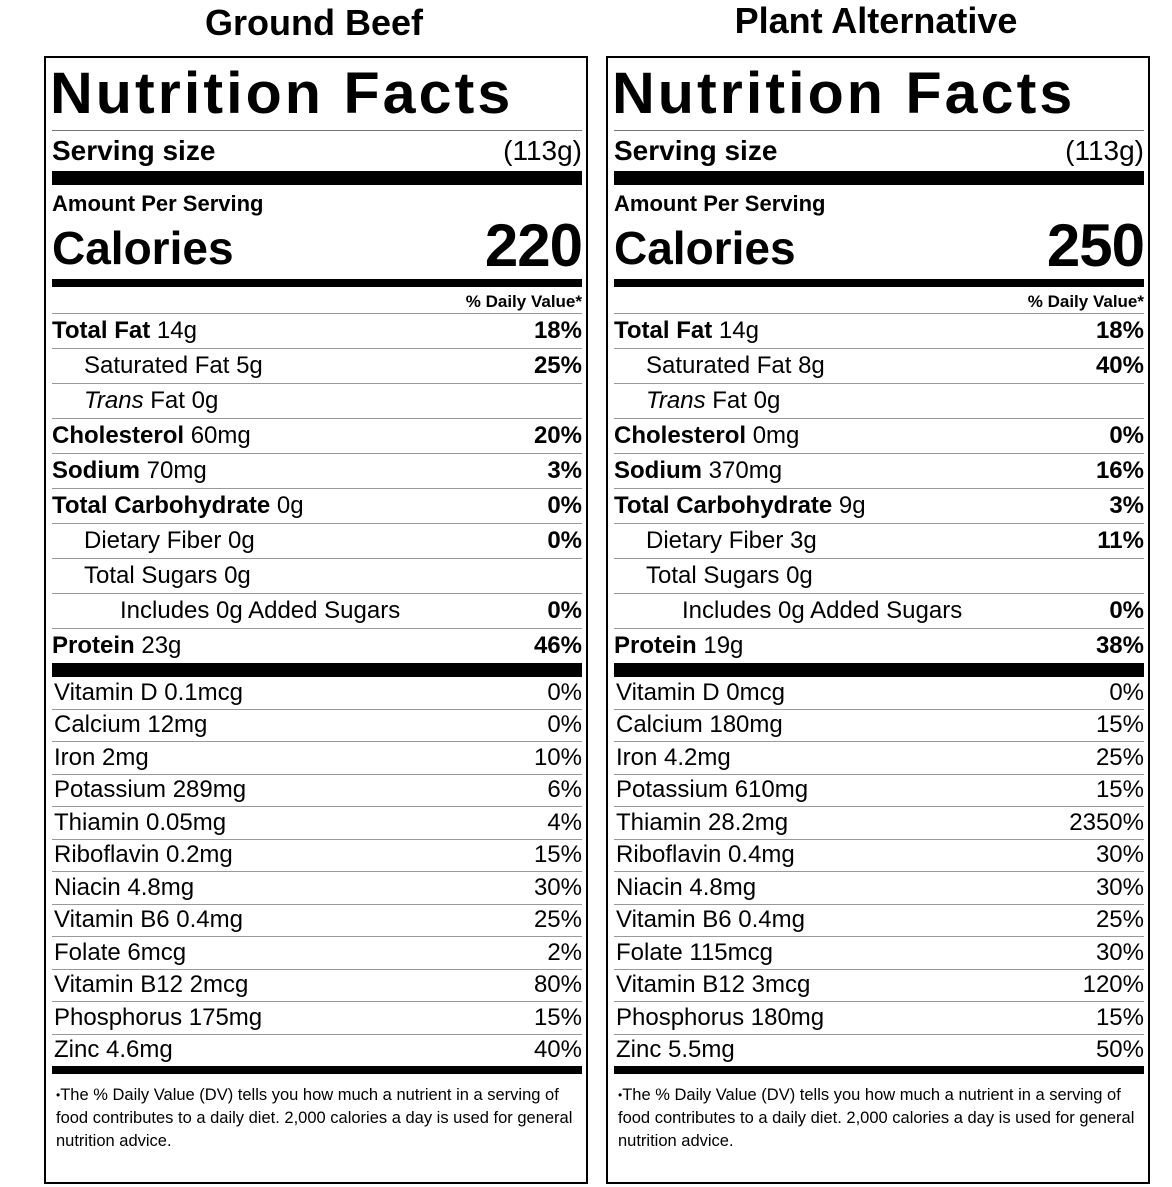 Image resolution: width=1172 pixels, height=1187 pixels. Describe the element at coordinates (148, 920) in the screenshot. I see `vitamin-name: Vitamin B6 0.4mg` at that location.